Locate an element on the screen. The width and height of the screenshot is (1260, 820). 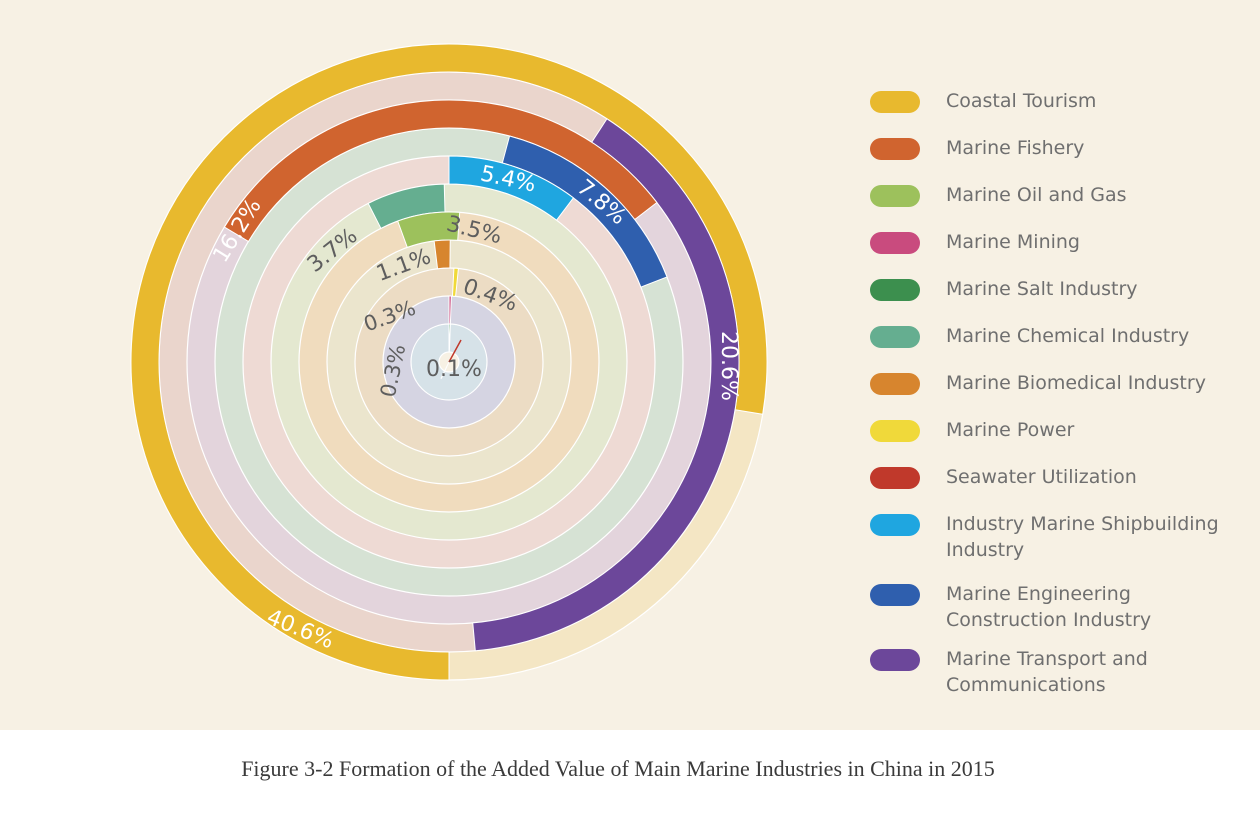
bar-marine-oil-and-gas is located at coordinates (429, 229).